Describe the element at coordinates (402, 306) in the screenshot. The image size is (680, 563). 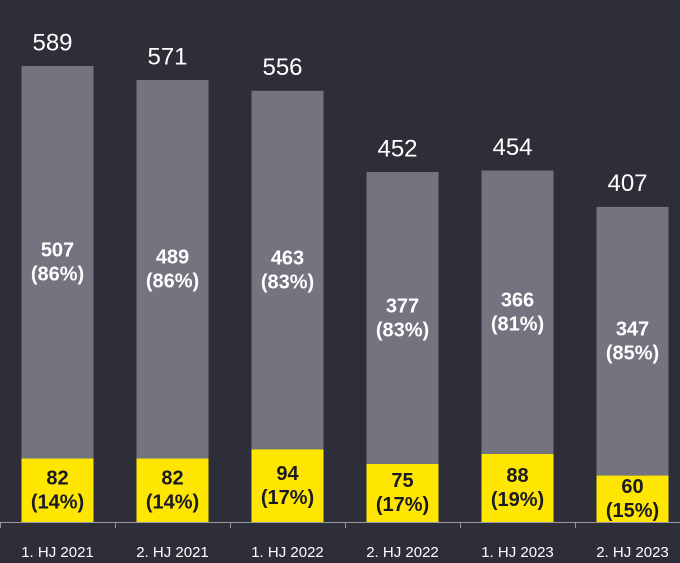
I see `value-label: 377` at that location.